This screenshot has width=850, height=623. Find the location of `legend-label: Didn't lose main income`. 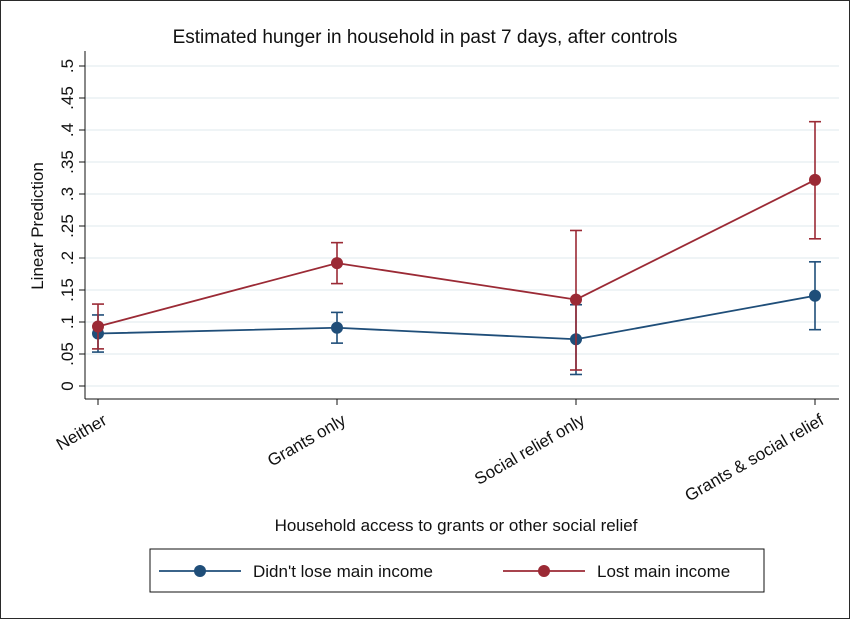

legend-label: Didn't lose main income is located at coordinates (343, 571).